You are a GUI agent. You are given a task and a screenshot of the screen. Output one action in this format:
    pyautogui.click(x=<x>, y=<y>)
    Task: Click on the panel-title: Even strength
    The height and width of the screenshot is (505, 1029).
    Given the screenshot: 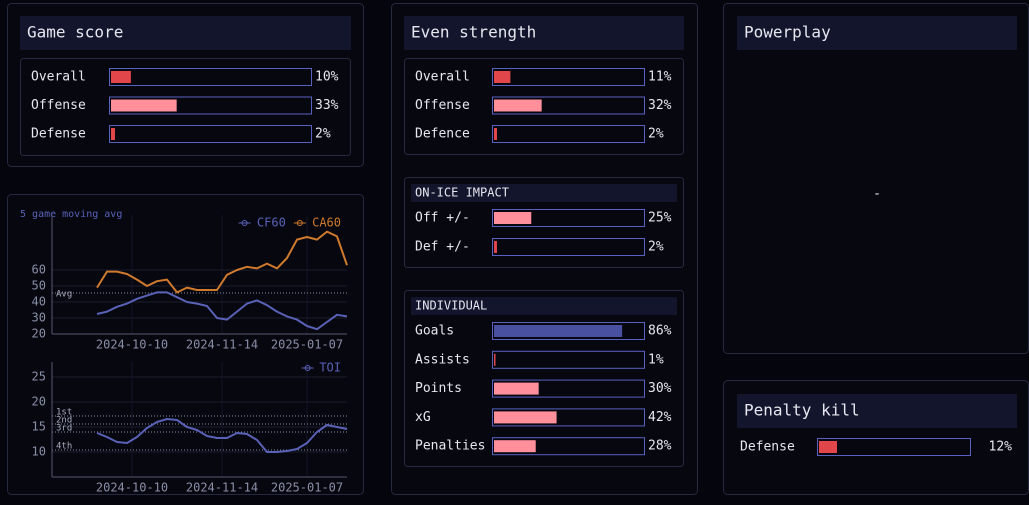 What is the action you would take?
    pyautogui.click(x=473, y=32)
    